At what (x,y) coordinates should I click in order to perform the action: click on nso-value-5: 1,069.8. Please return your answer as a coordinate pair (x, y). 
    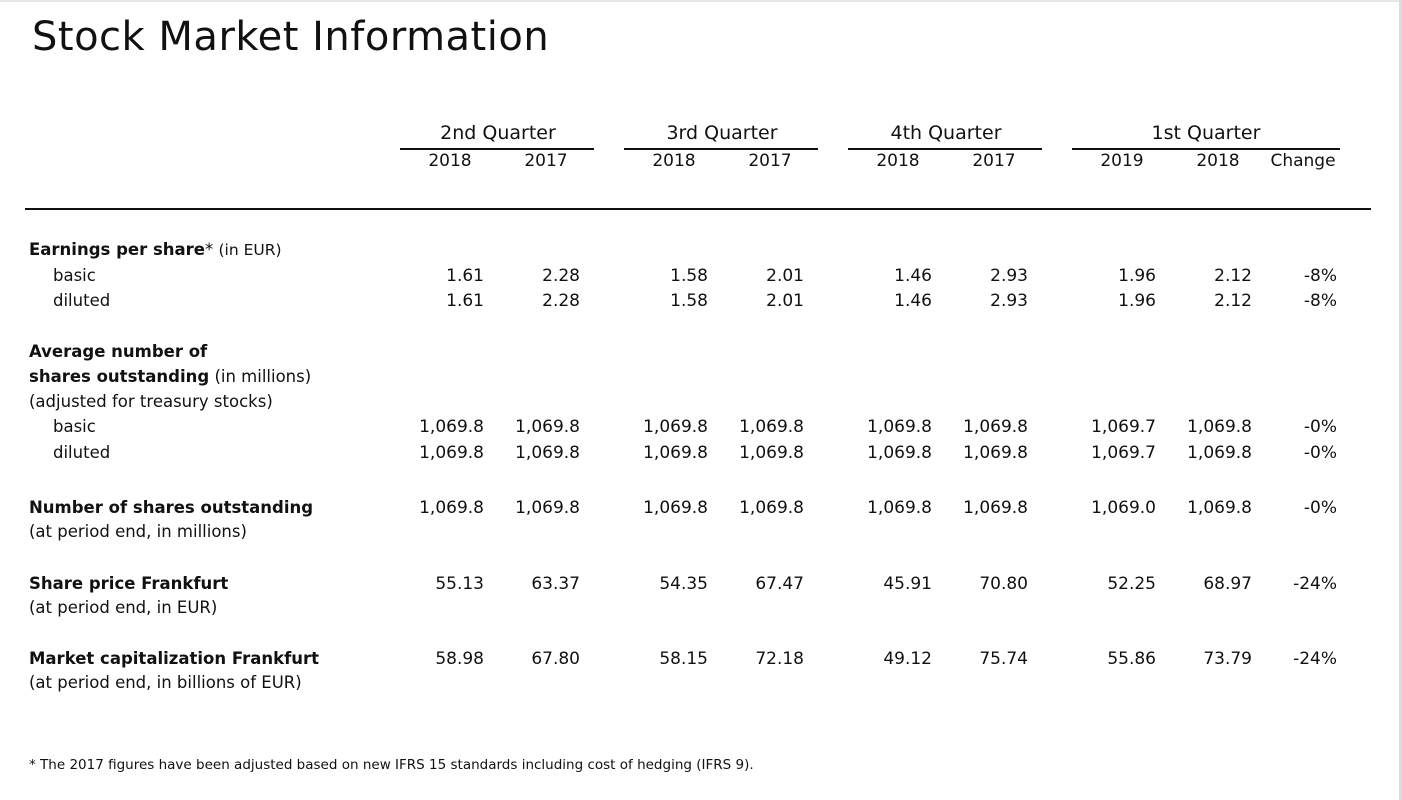
    Looking at the image, I should click on (995, 508).